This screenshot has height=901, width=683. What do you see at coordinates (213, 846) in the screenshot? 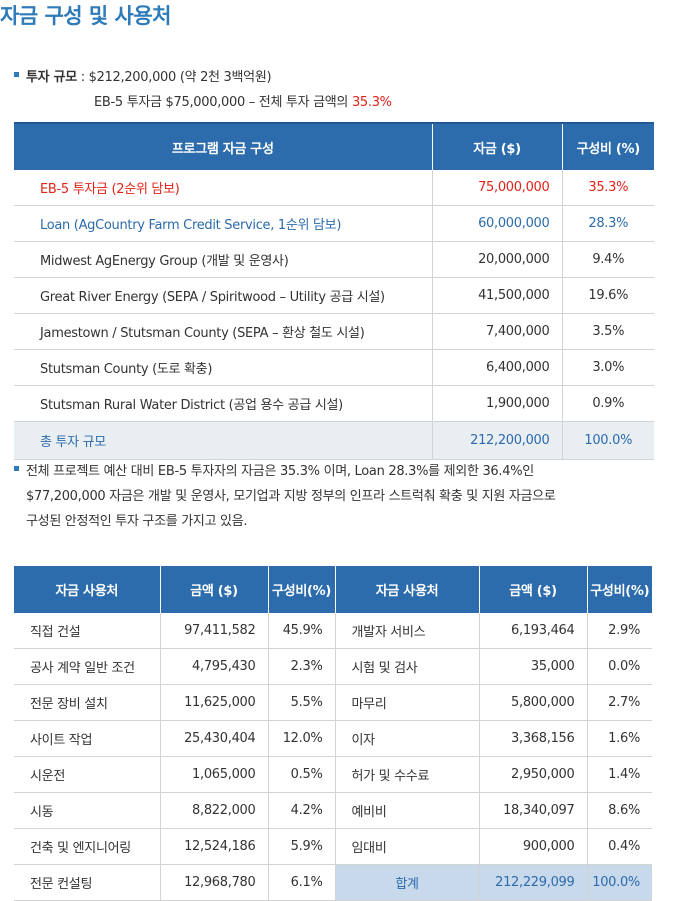
I see `use-amount: 12,524,186` at bounding box center [213, 846].